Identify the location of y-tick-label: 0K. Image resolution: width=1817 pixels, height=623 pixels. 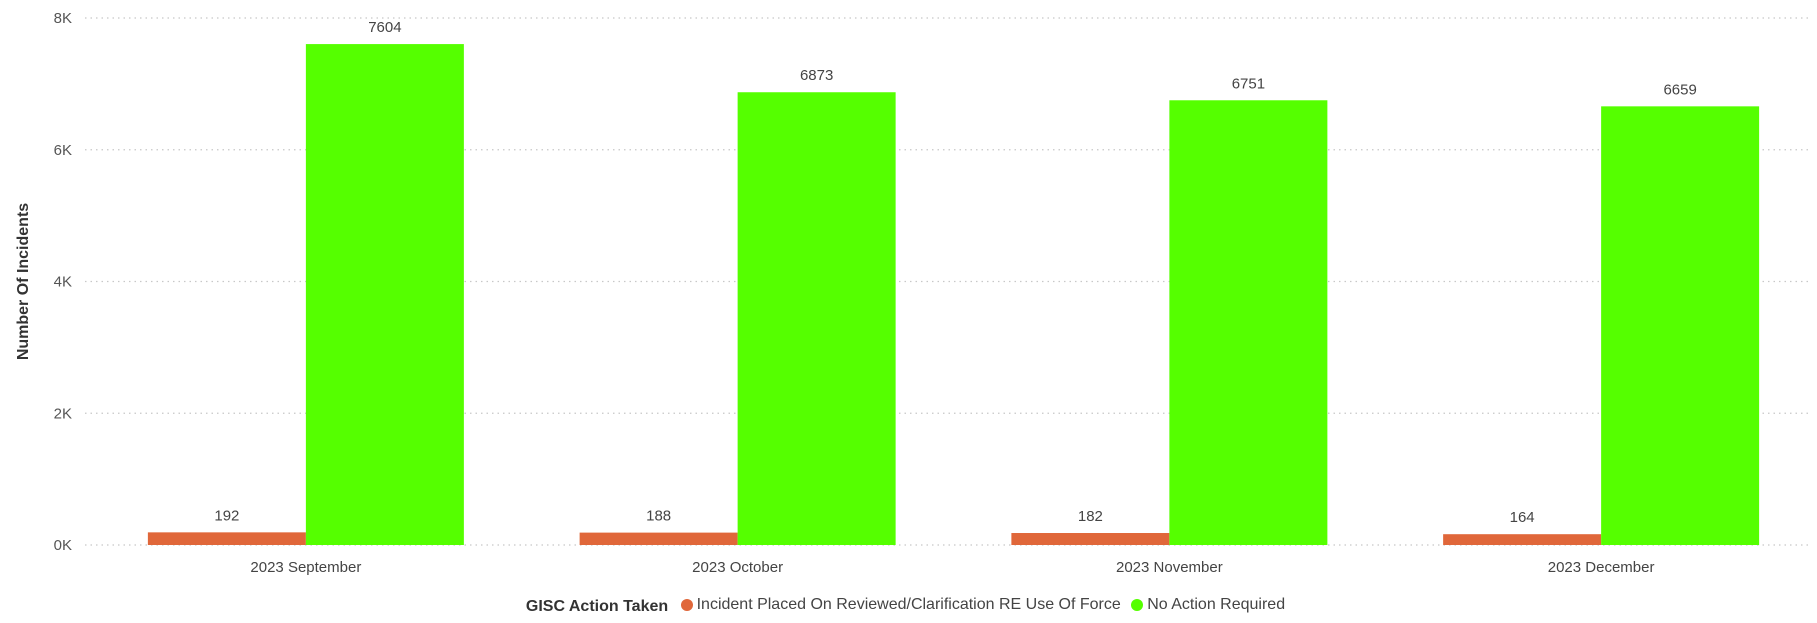
(63, 545).